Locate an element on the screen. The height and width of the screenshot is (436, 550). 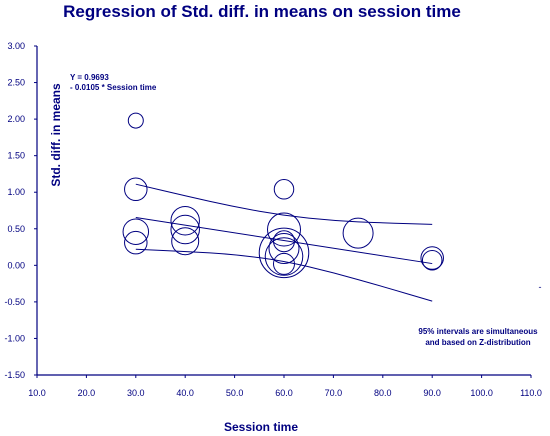
y-tick-label: 0.50 is located at coordinates (16, 229).